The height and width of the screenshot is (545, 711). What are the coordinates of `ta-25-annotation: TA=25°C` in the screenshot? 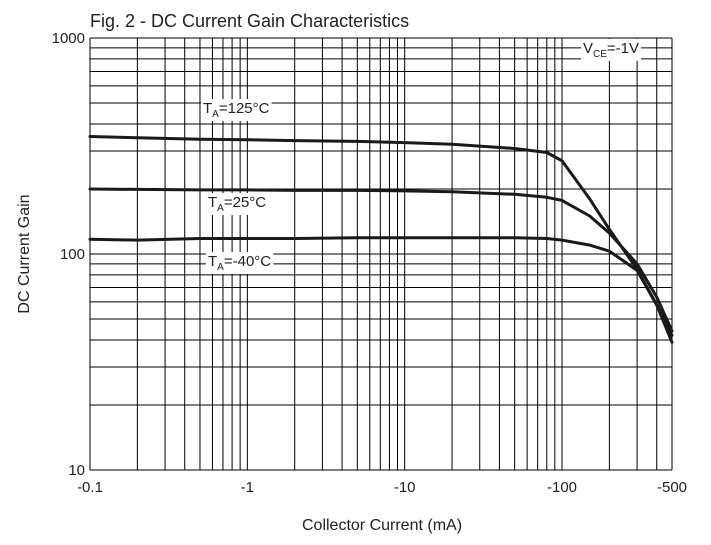 It's located at (237, 204).